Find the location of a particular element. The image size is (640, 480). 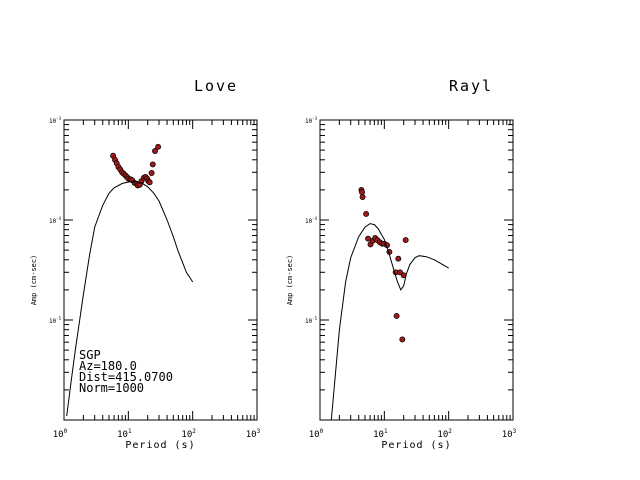

plot-title: Love is located at coordinates (216, 86).